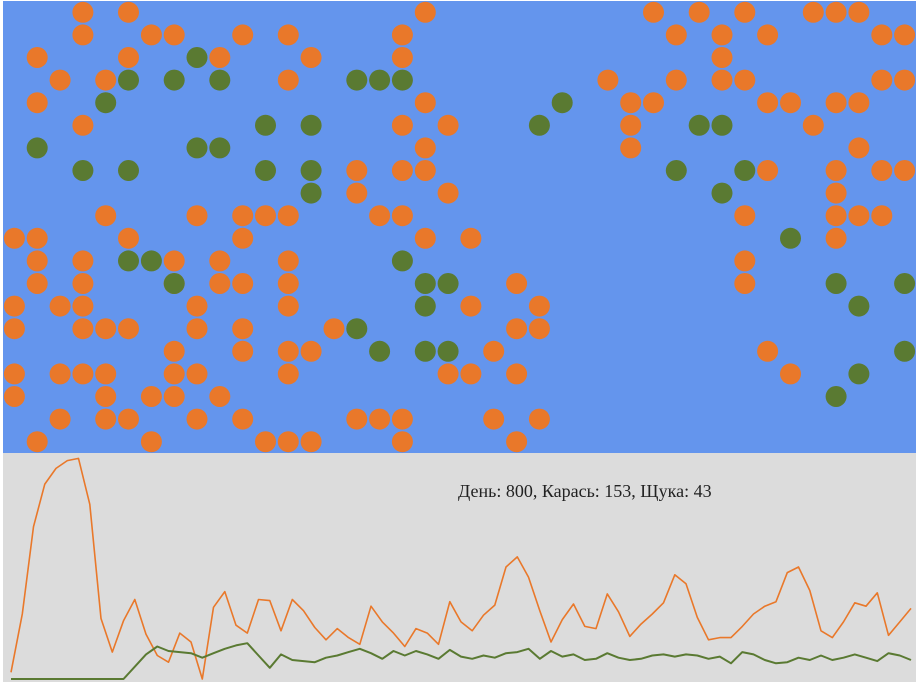  I want to click on day-value: 800, so click(519, 491).